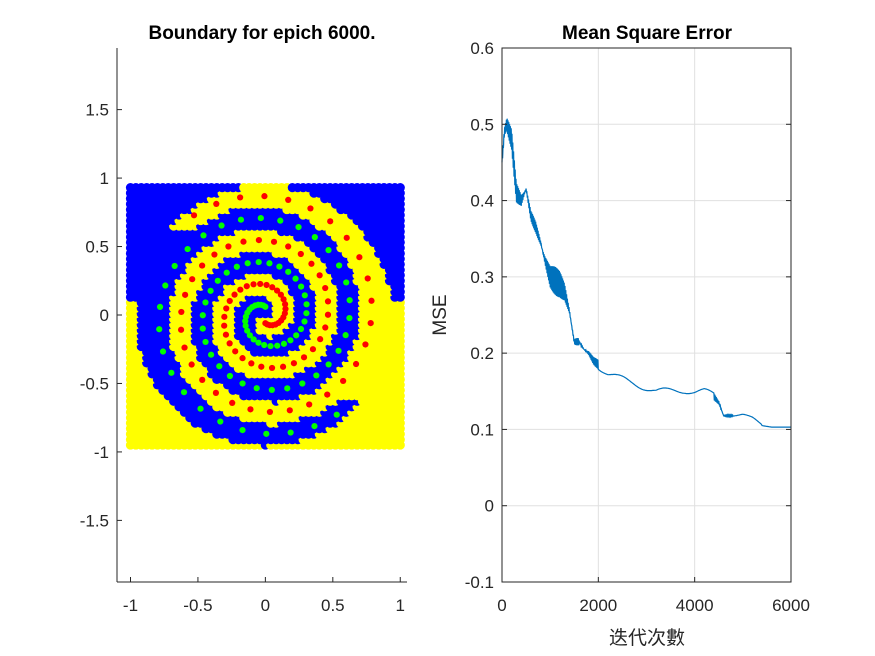 The image size is (875, 656). Describe the element at coordinates (97, 247) in the screenshot. I see `left-y-tick-label: 0.5` at that location.